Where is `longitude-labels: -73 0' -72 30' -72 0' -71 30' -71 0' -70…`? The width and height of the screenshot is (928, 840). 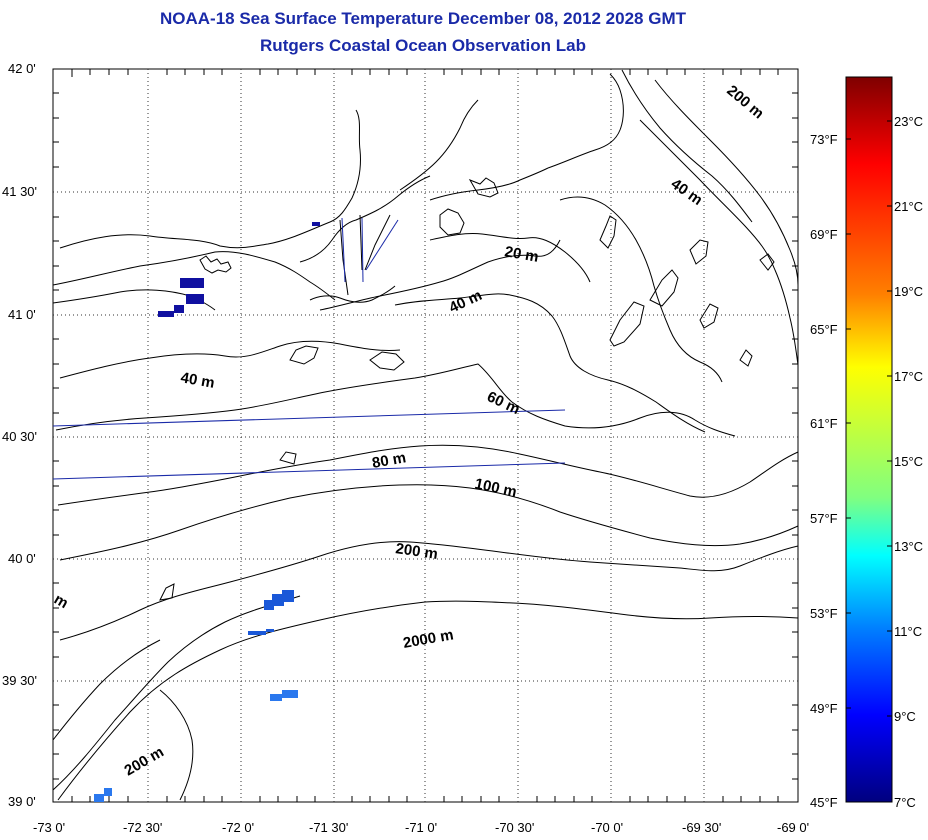
longitude-labels: -73 0' -72 30' -72 0' -71 30' -71 0' -70… is located at coordinates (421, 827).